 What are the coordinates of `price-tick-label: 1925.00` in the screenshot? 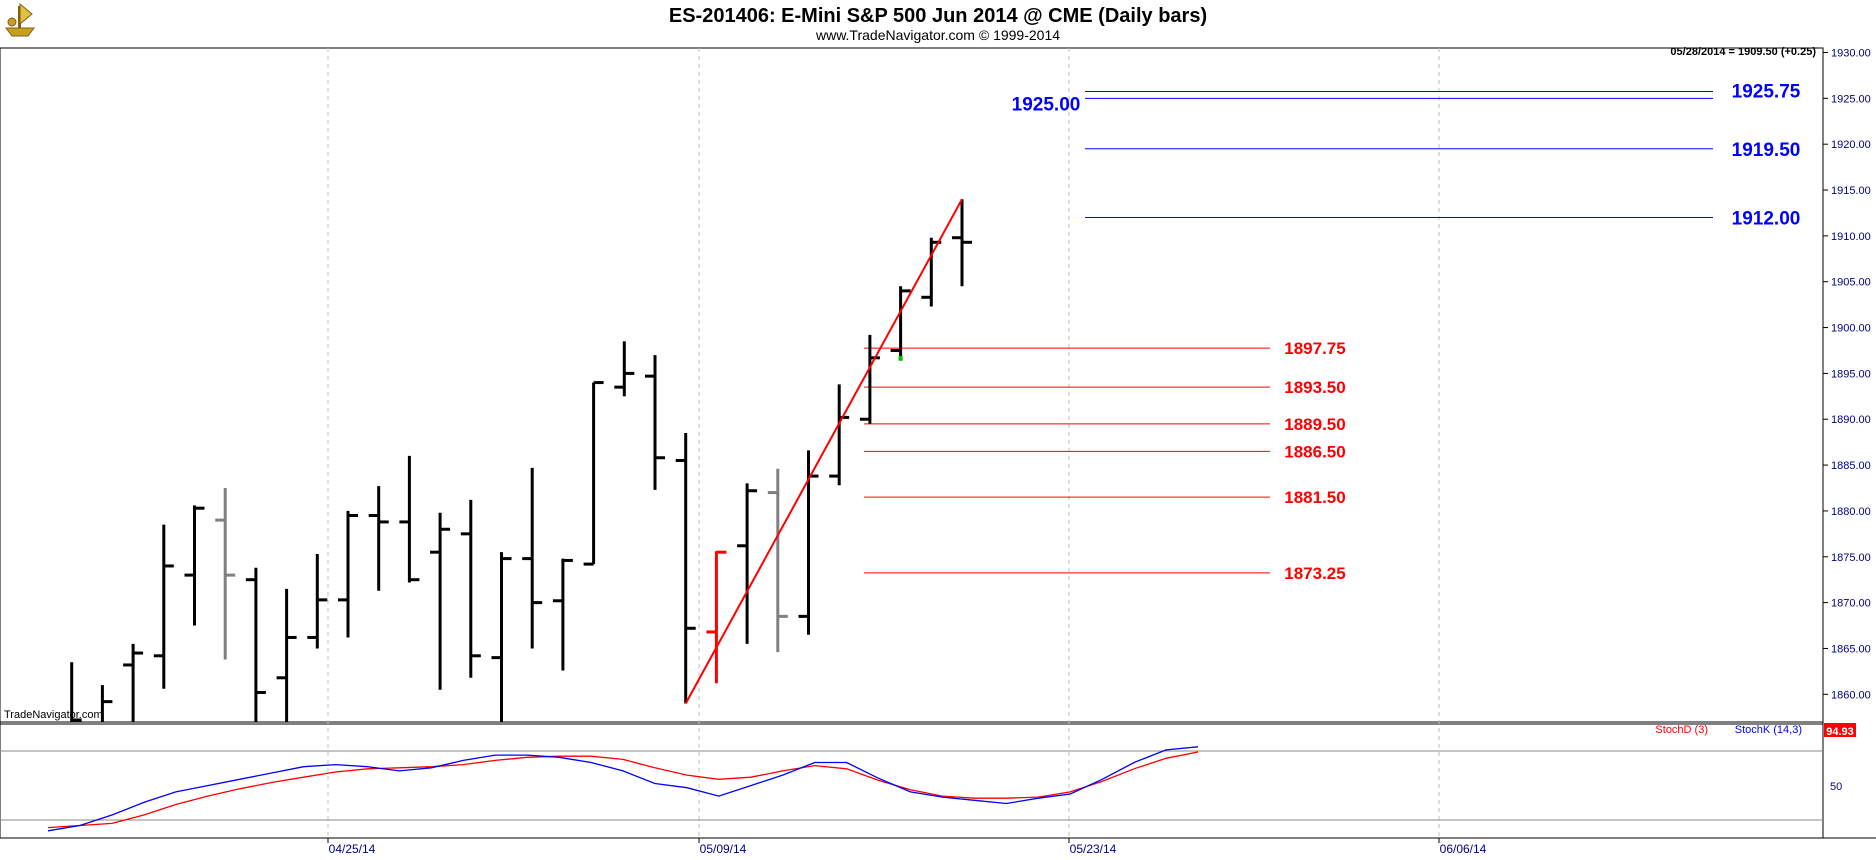 It's located at (1851, 99).